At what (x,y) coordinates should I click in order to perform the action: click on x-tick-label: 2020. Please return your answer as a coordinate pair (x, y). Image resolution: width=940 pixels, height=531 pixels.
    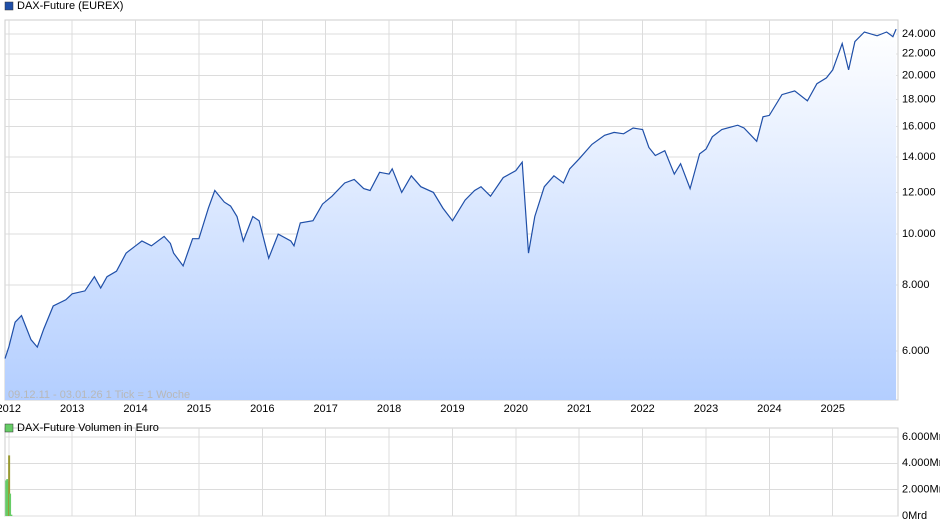
    Looking at the image, I should click on (516, 409).